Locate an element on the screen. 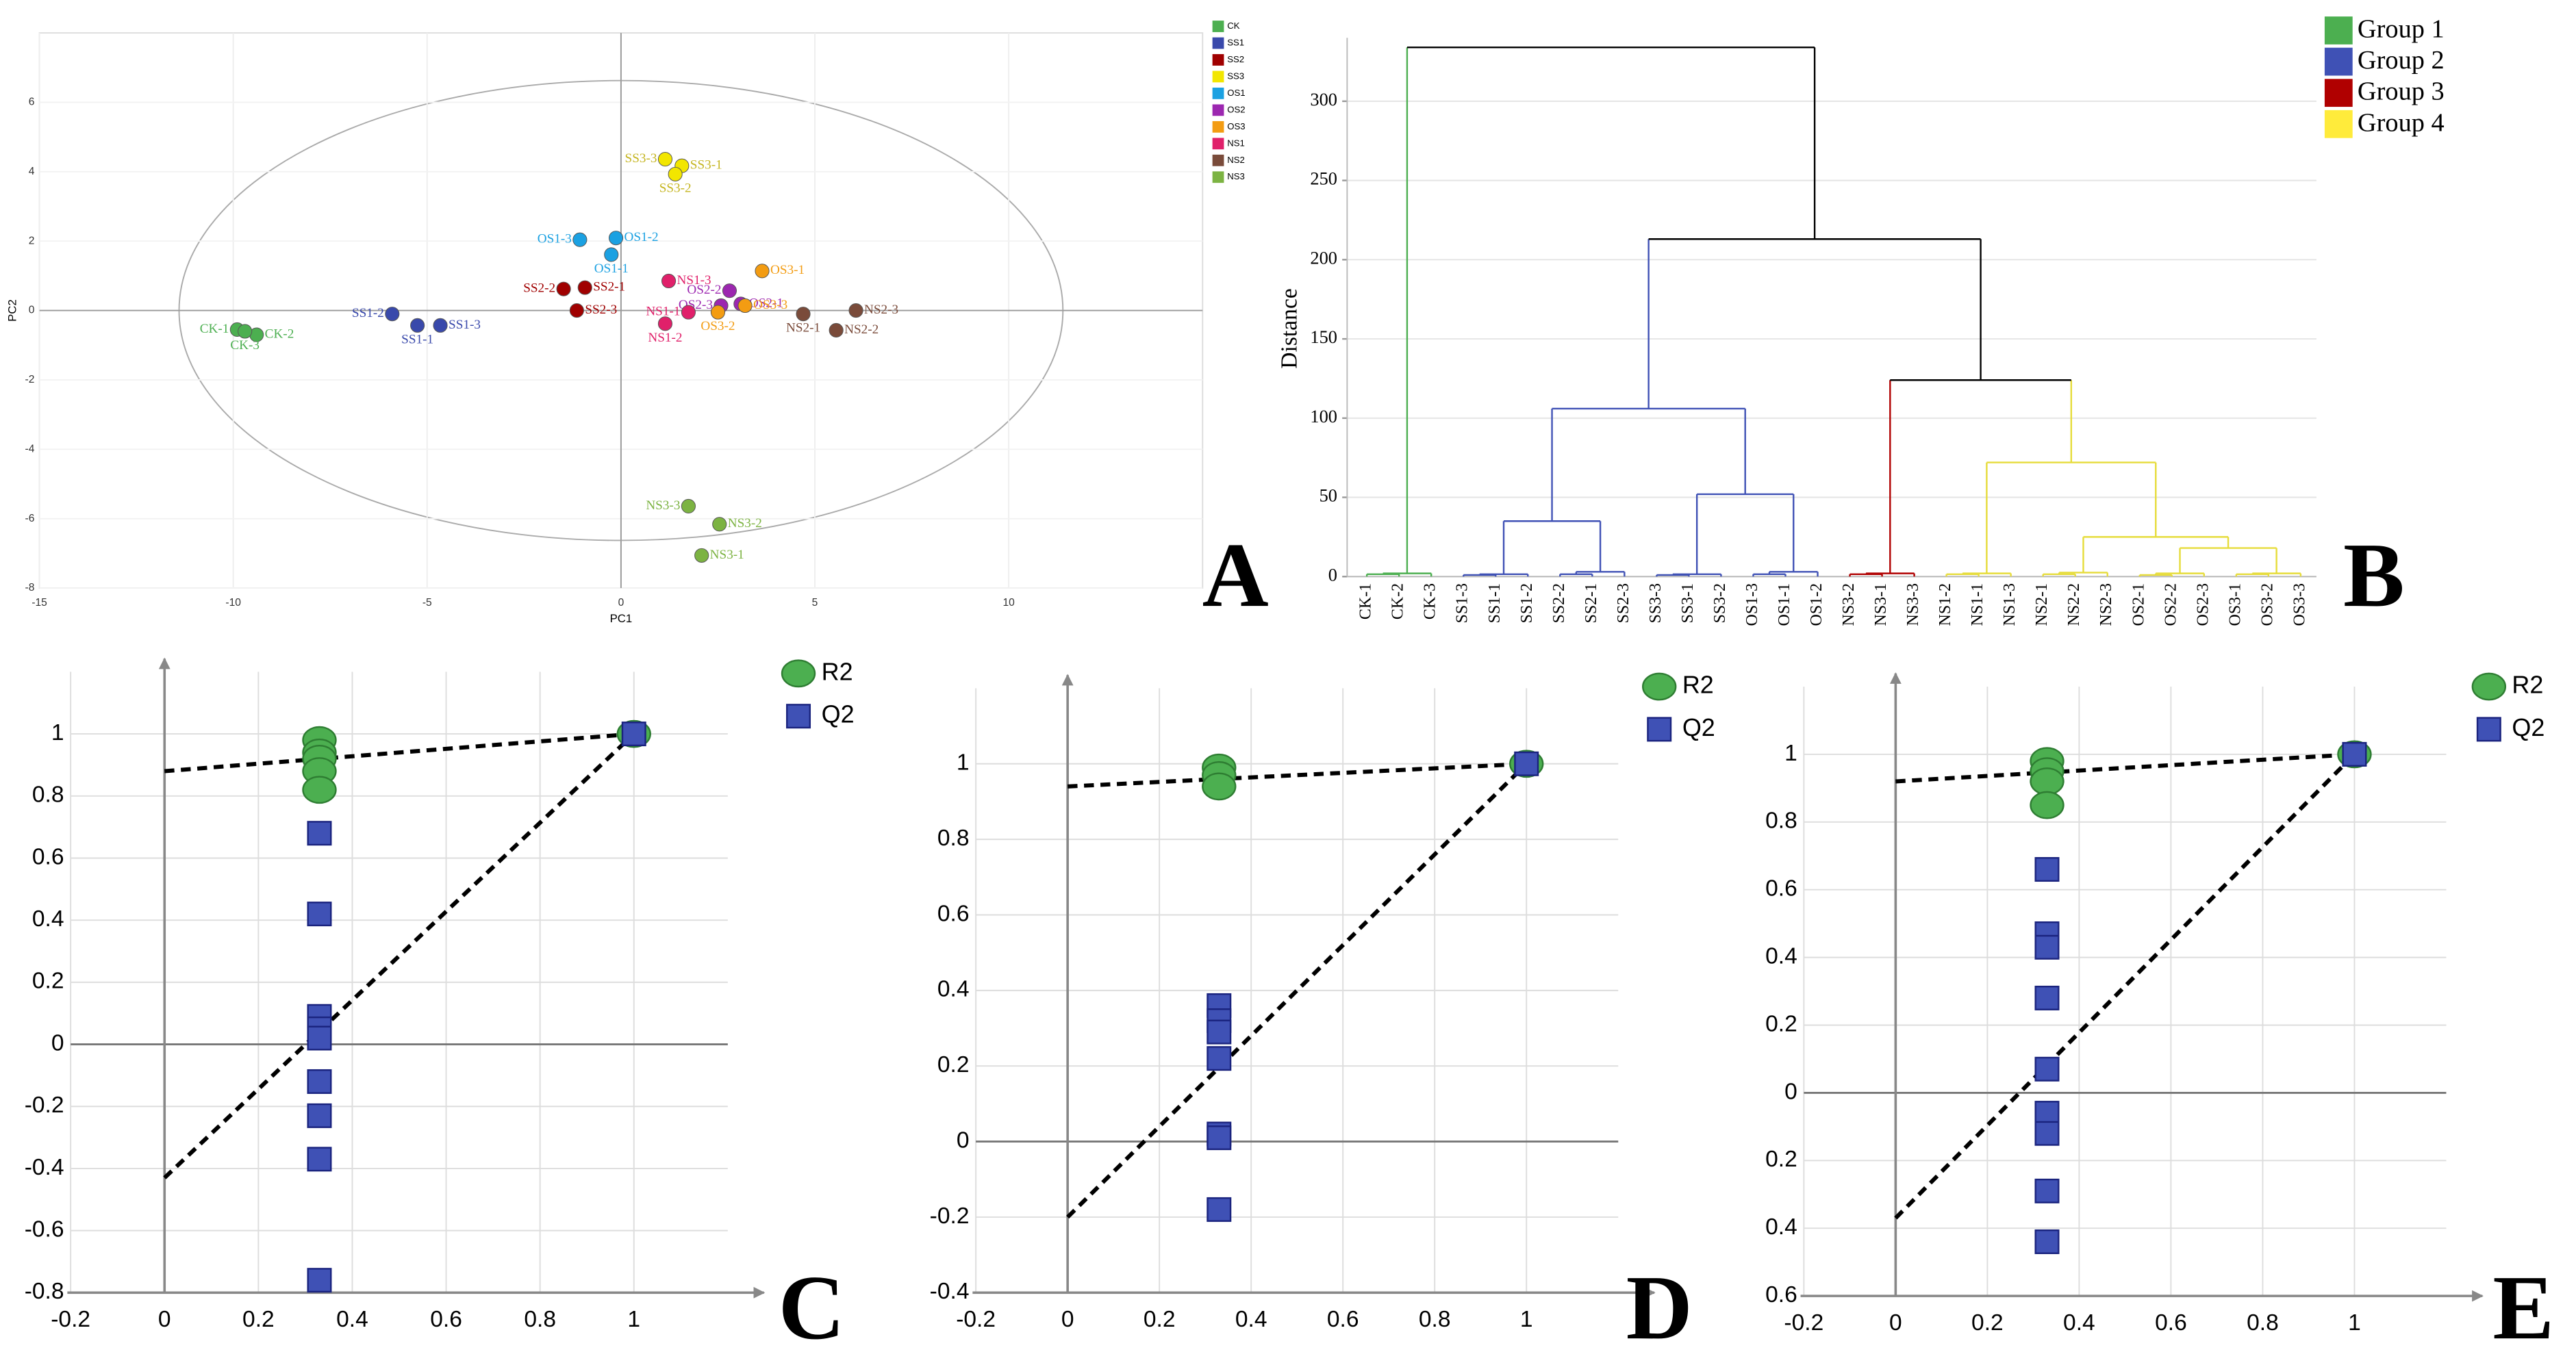 The width and height of the screenshot is (2576, 1365). y-tick-label: -0.2 is located at coordinates (950, 1216).